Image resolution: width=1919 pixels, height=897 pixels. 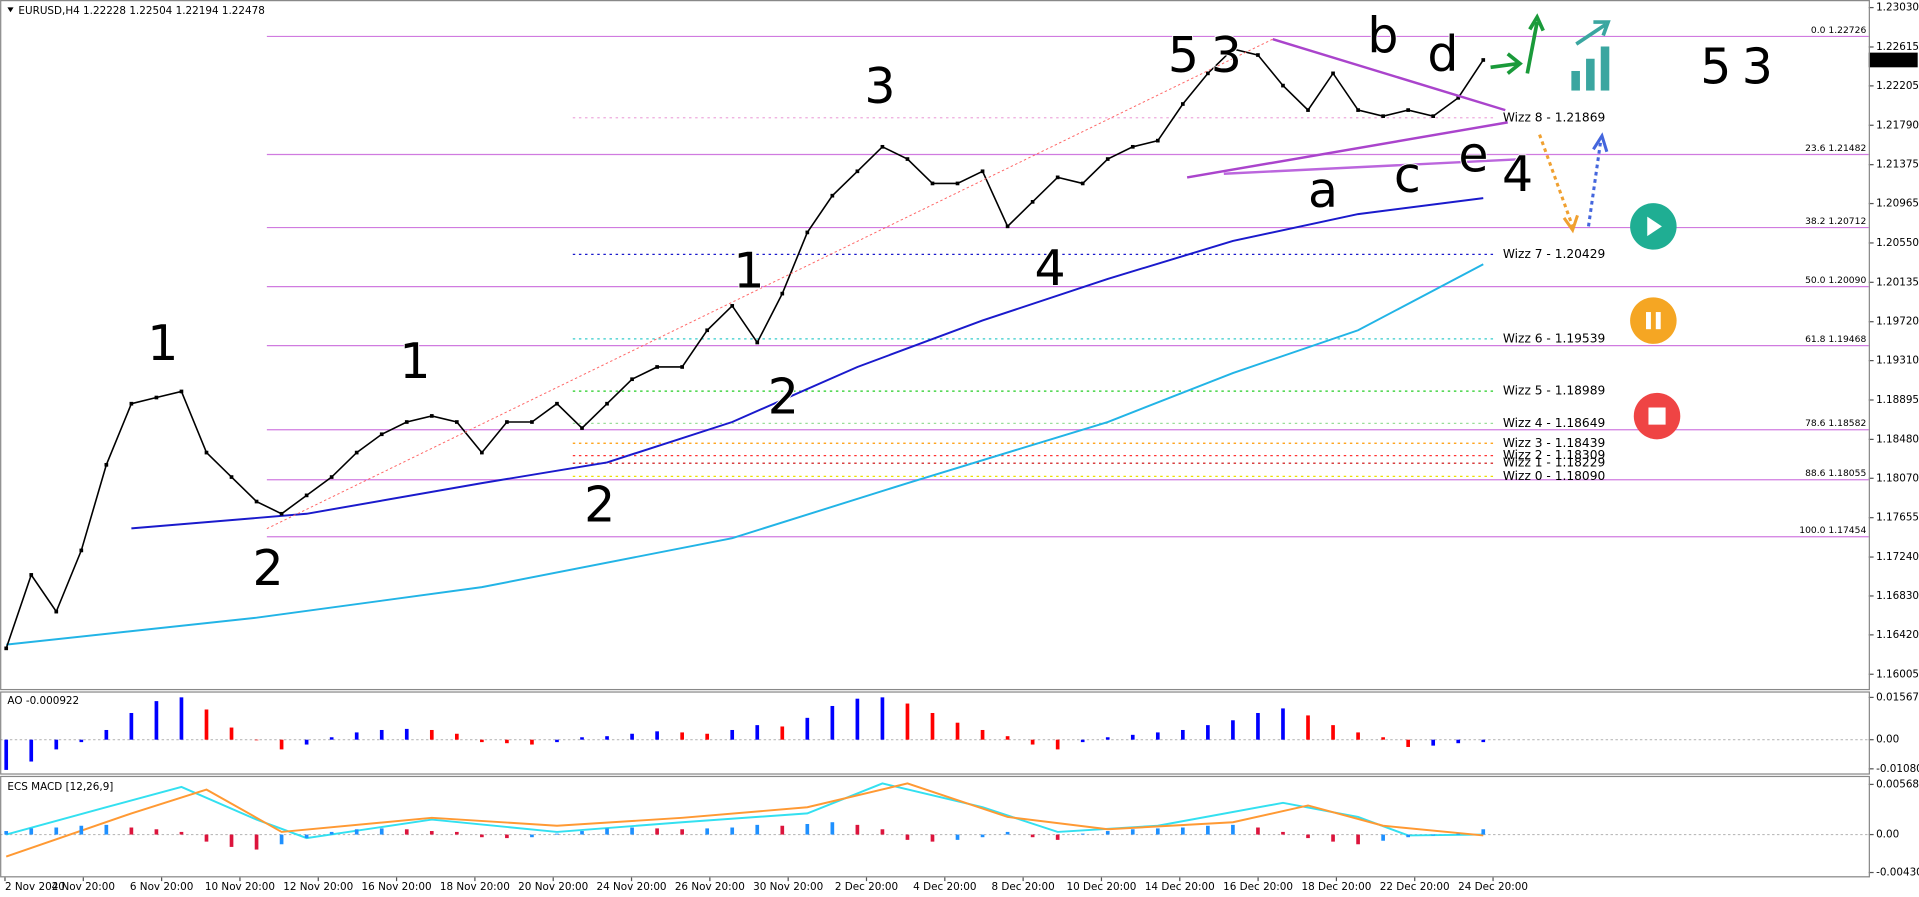 I want to click on wizz-label: Wizz 6 - 1.19539, so click(x=1554, y=338).